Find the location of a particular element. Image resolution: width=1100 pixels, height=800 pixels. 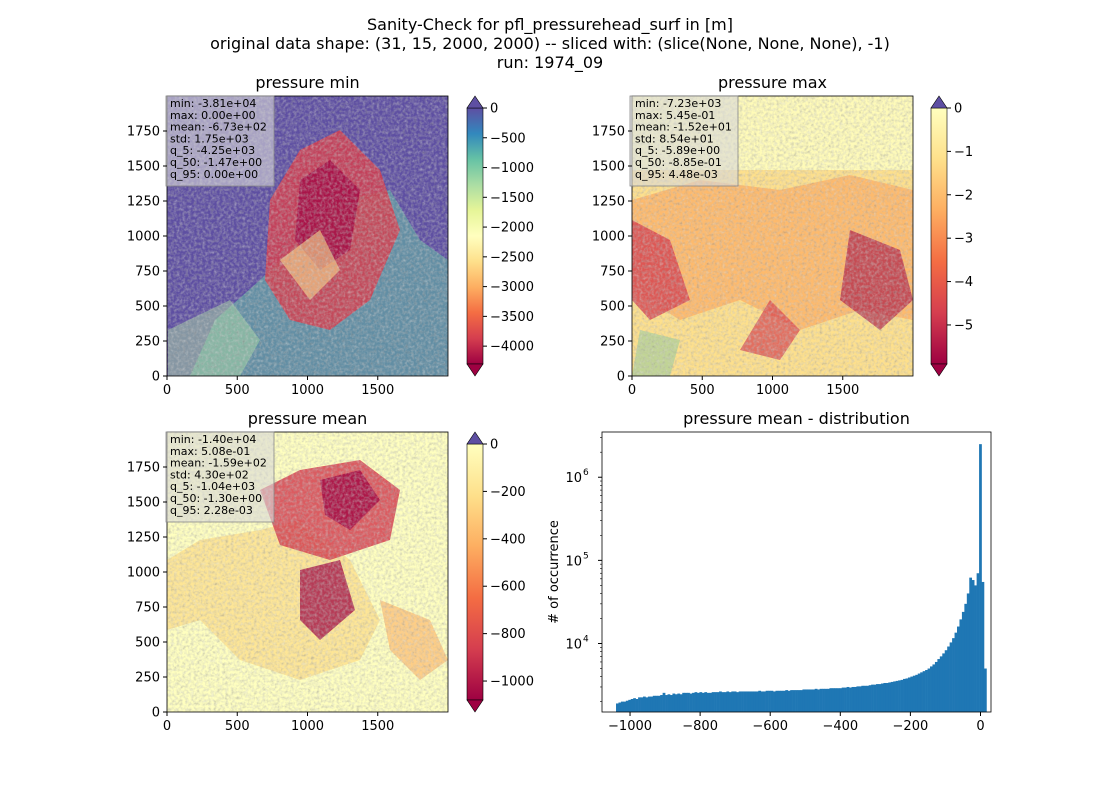

stats-line: q_50: -1.30e+00 is located at coordinates (216, 498).